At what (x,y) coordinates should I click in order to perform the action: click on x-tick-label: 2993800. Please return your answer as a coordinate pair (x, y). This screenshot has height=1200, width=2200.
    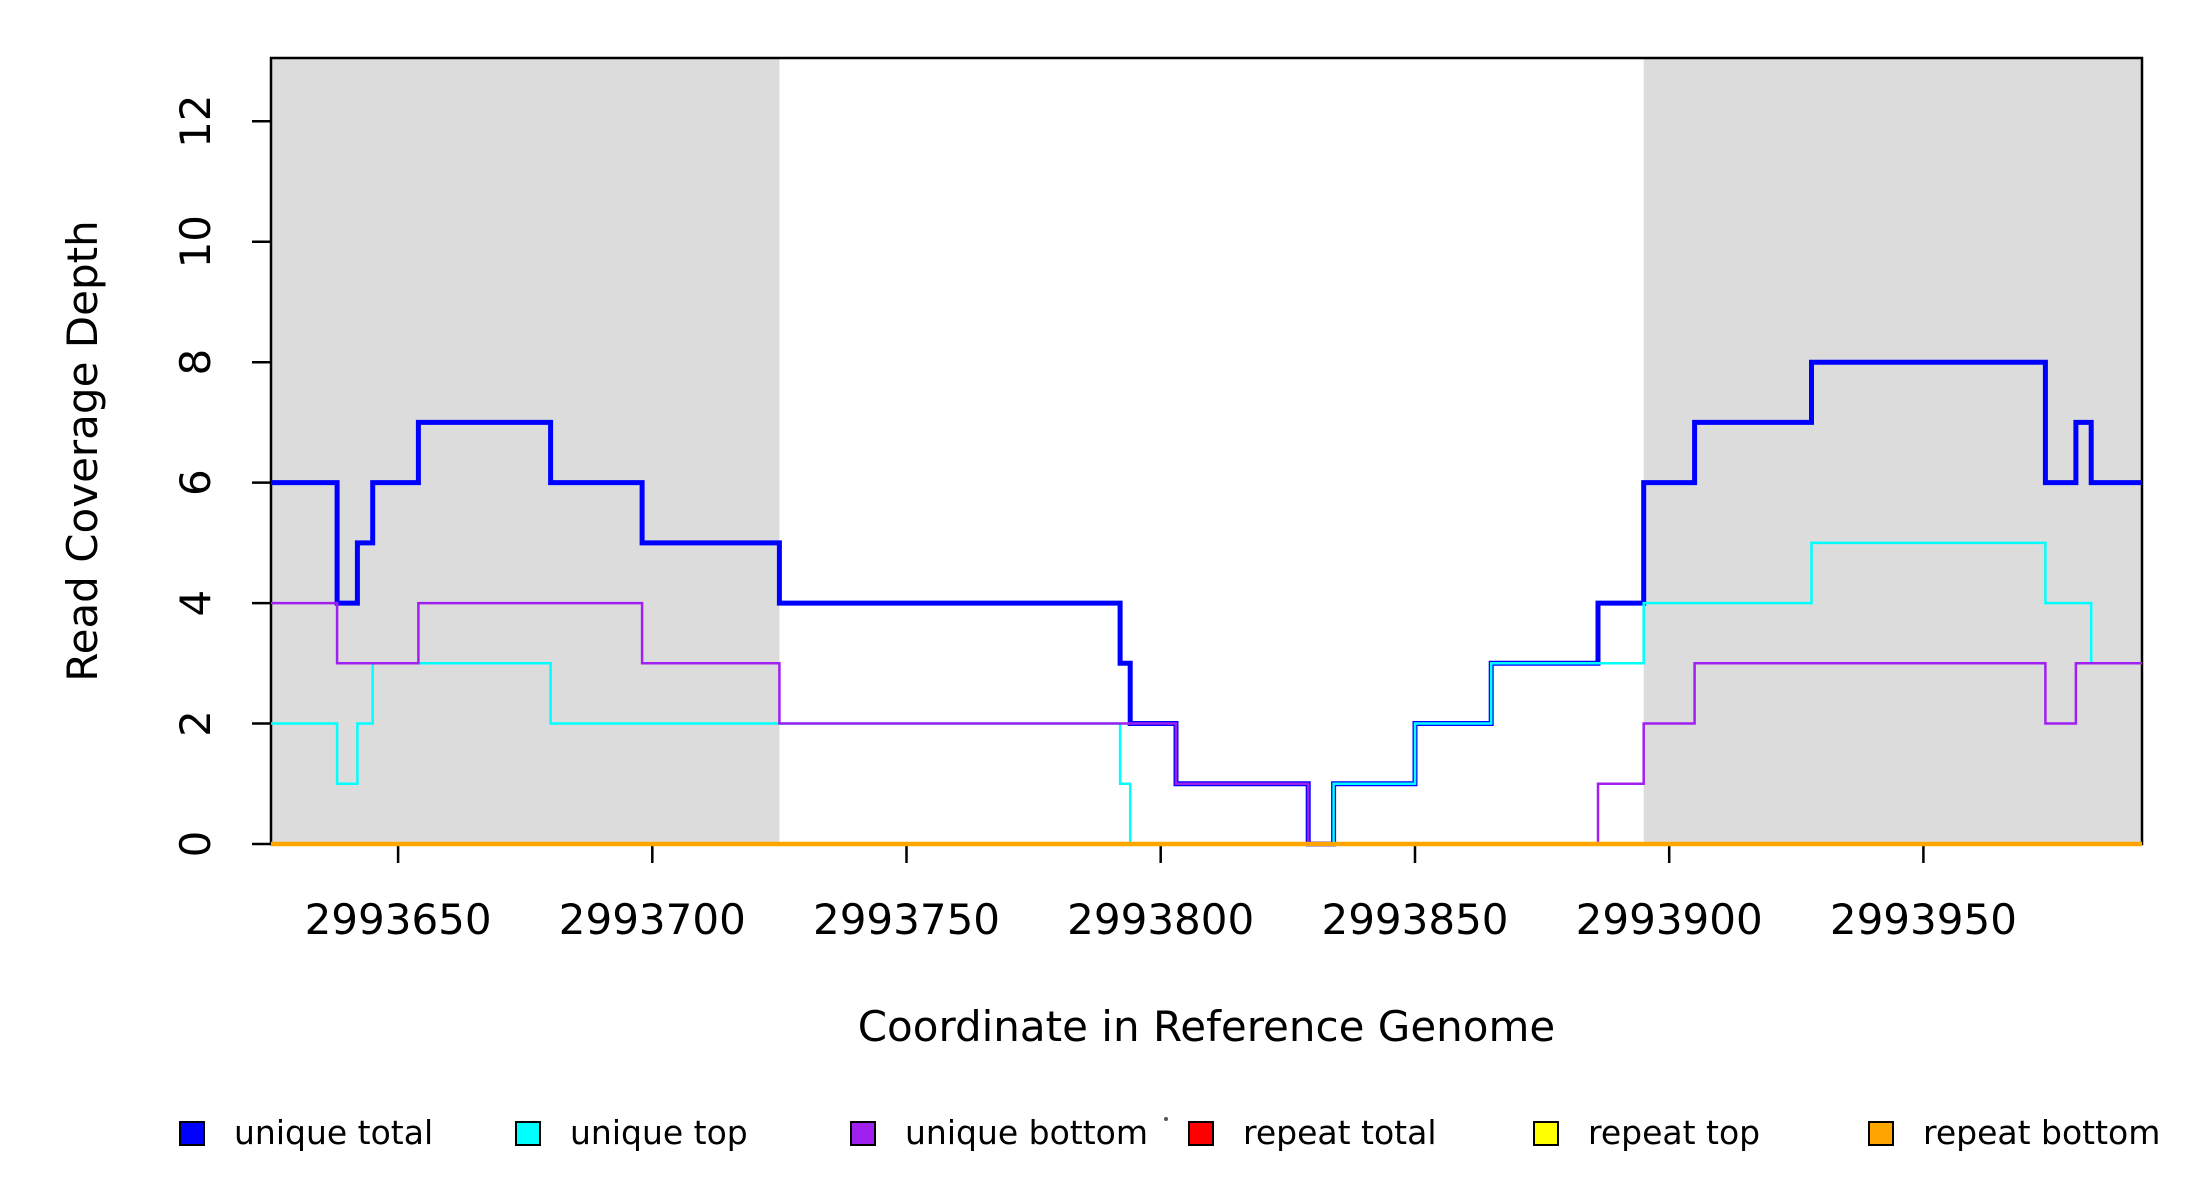
    Looking at the image, I should click on (1160, 919).